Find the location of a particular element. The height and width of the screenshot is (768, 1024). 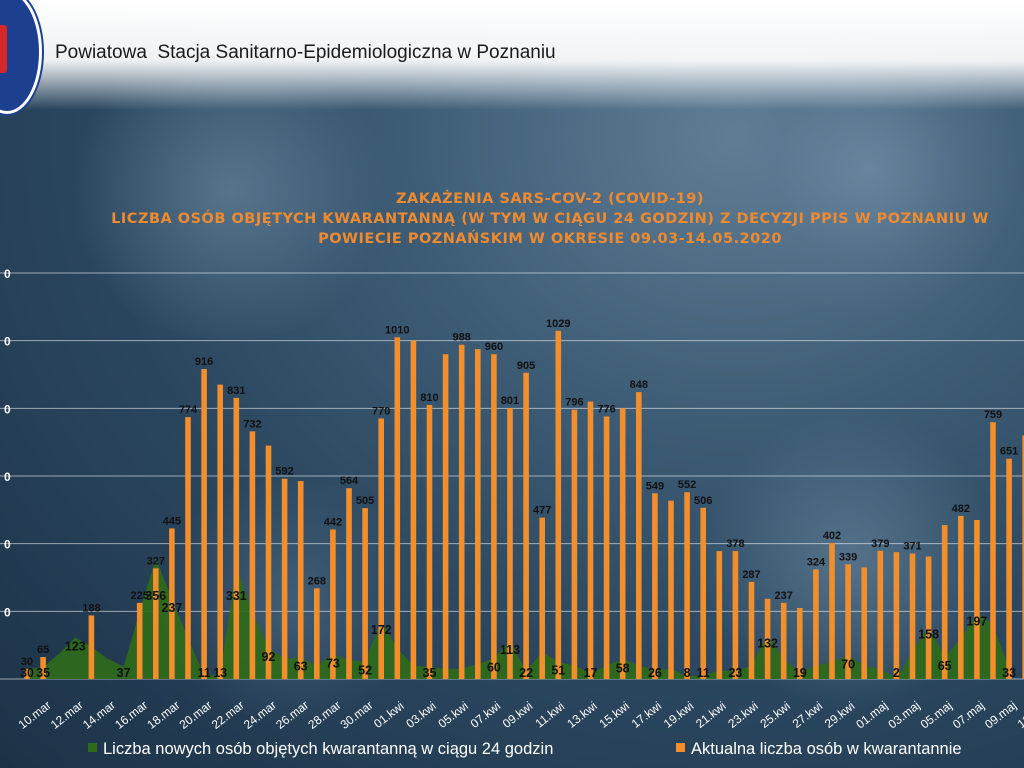

area-value-label: 158 is located at coordinates (928, 635).